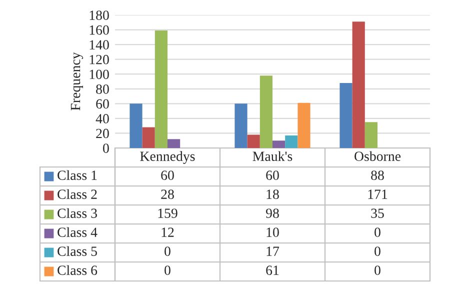 This screenshot has height=298, width=456. What do you see at coordinates (78, 232) in the screenshot?
I see `legend-label: Class 4` at bounding box center [78, 232].